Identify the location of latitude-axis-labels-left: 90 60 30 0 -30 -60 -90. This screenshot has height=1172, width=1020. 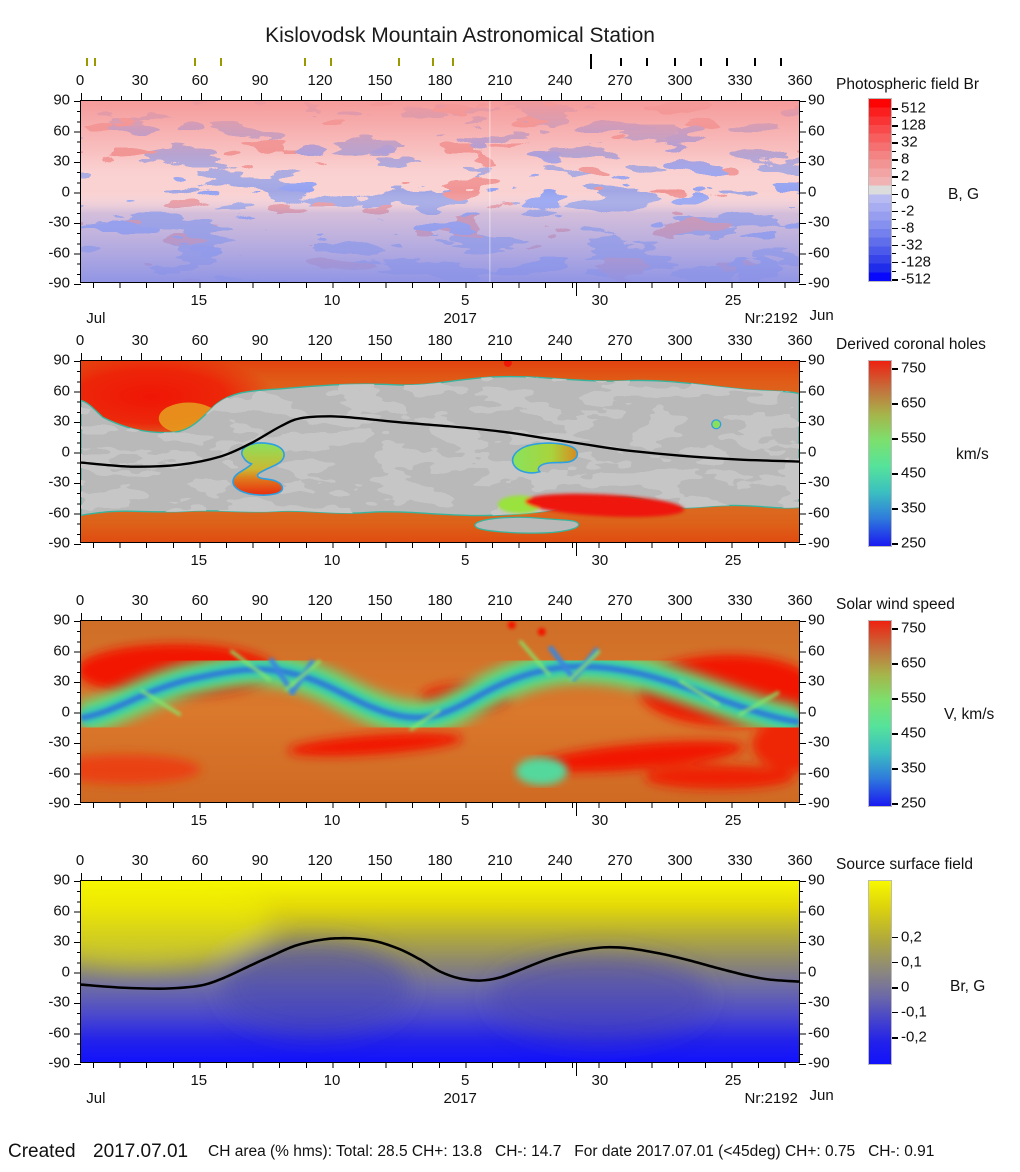
(54, 192).